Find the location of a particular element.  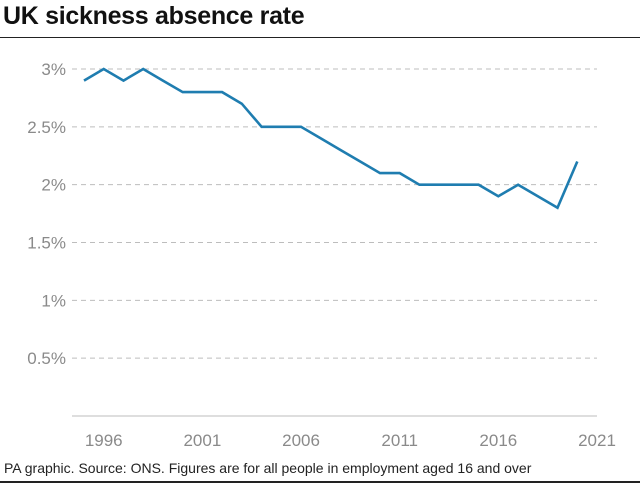

x-tick-label: 2016 is located at coordinates (498, 440).